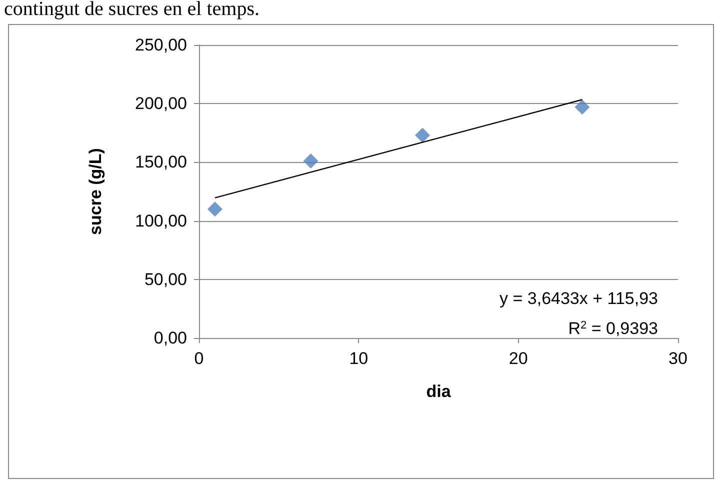  What do you see at coordinates (579, 298) in the screenshot?
I see `annotation: y = 3,6433x + 115,93` at bounding box center [579, 298].